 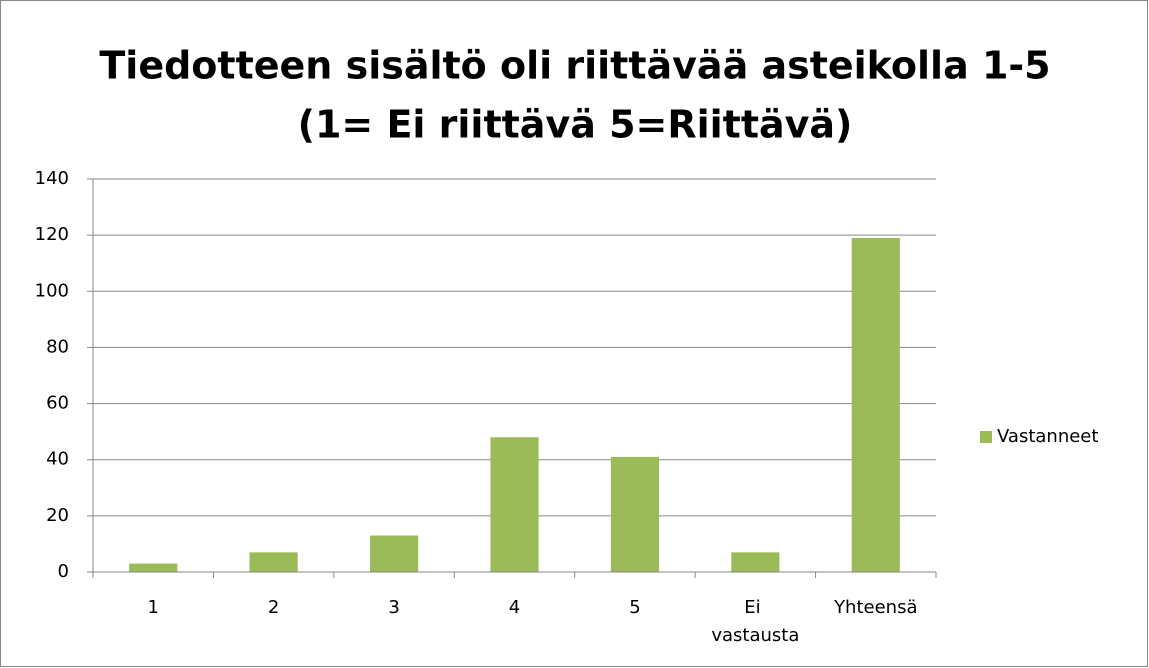 What do you see at coordinates (986, 437) in the screenshot?
I see `legend-swatch` at bounding box center [986, 437].